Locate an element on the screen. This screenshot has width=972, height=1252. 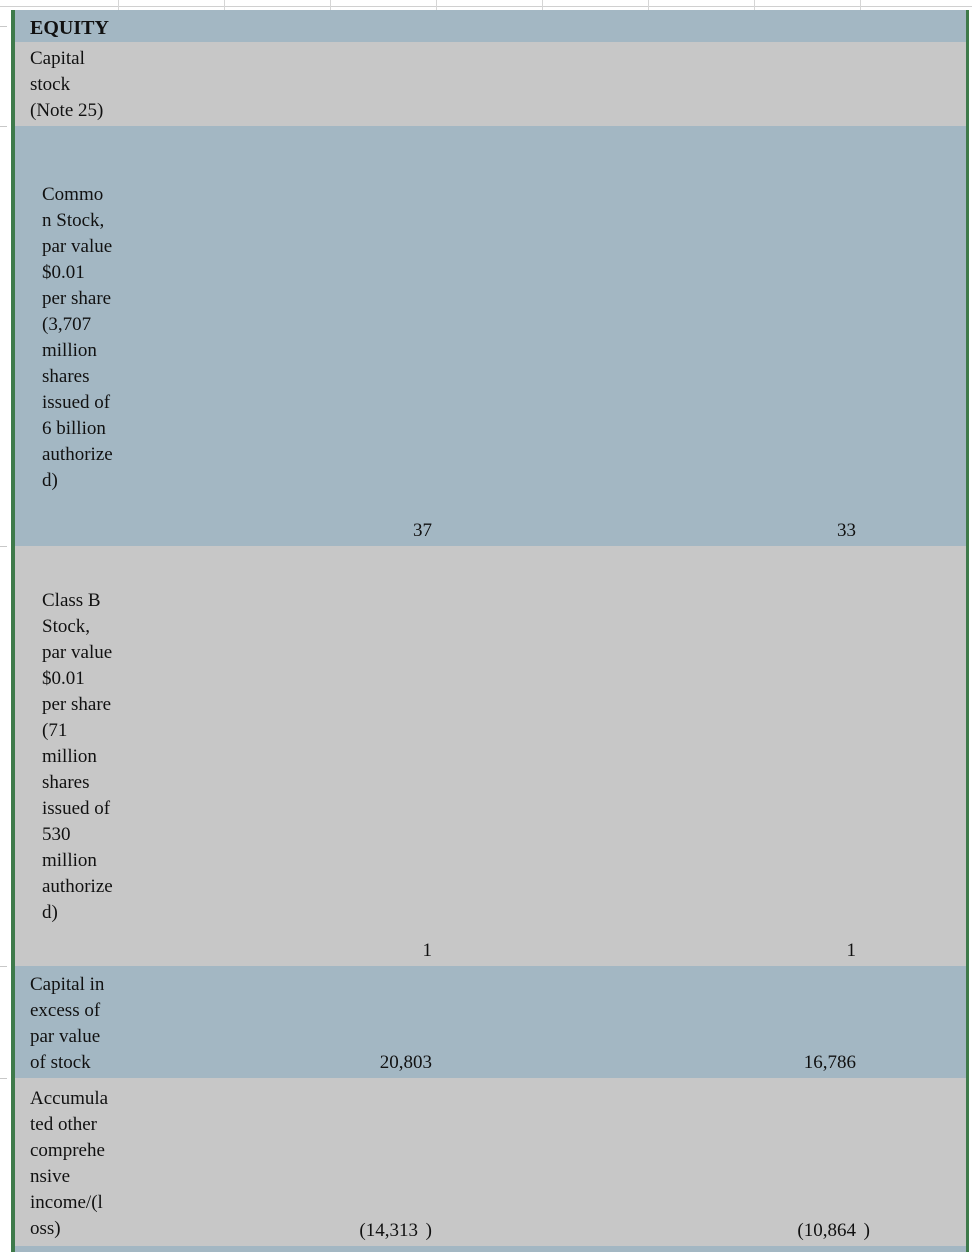
sheet-border-left is located at coordinates (13, 631).